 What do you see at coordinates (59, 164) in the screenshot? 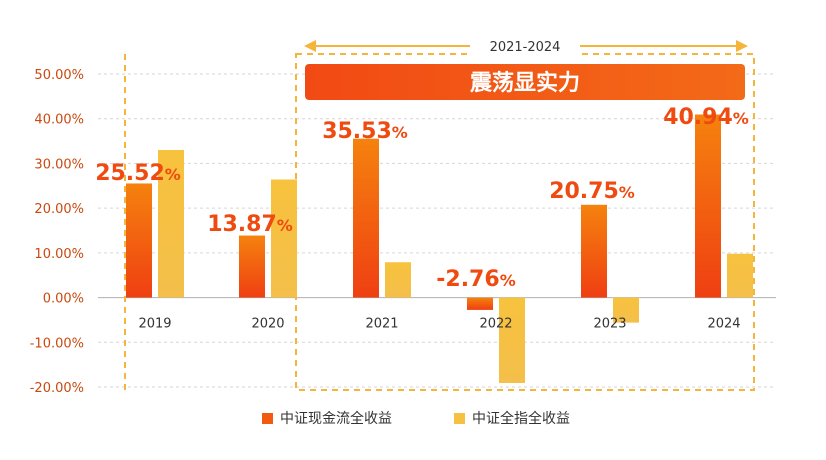
I see `y-tick-label: 30.00%` at bounding box center [59, 164].